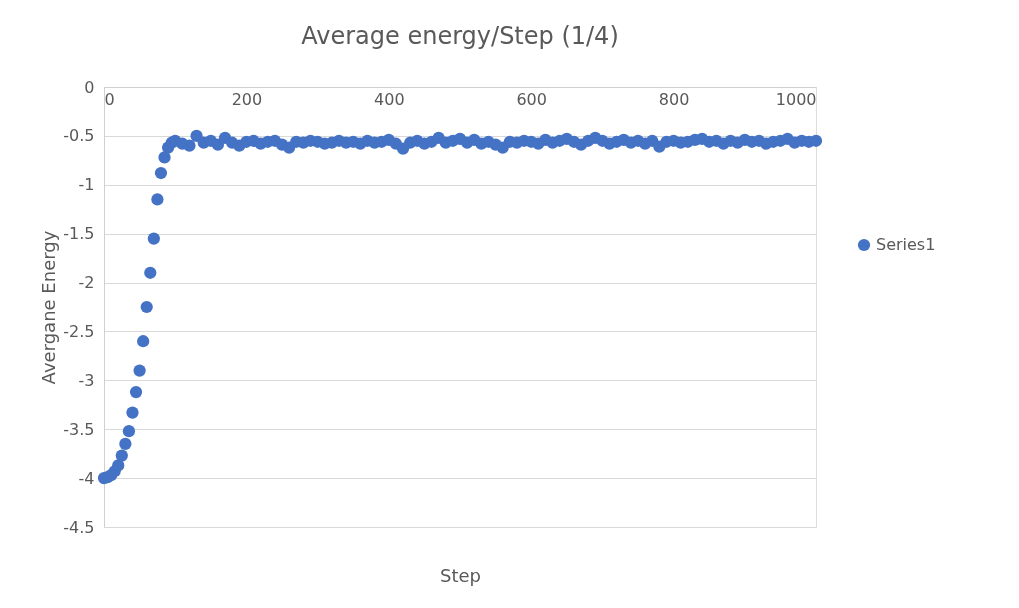 The image size is (1019, 608). Describe the element at coordinates (247, 99) in the screenshot. I see `x-tick-label: 200` at that location.